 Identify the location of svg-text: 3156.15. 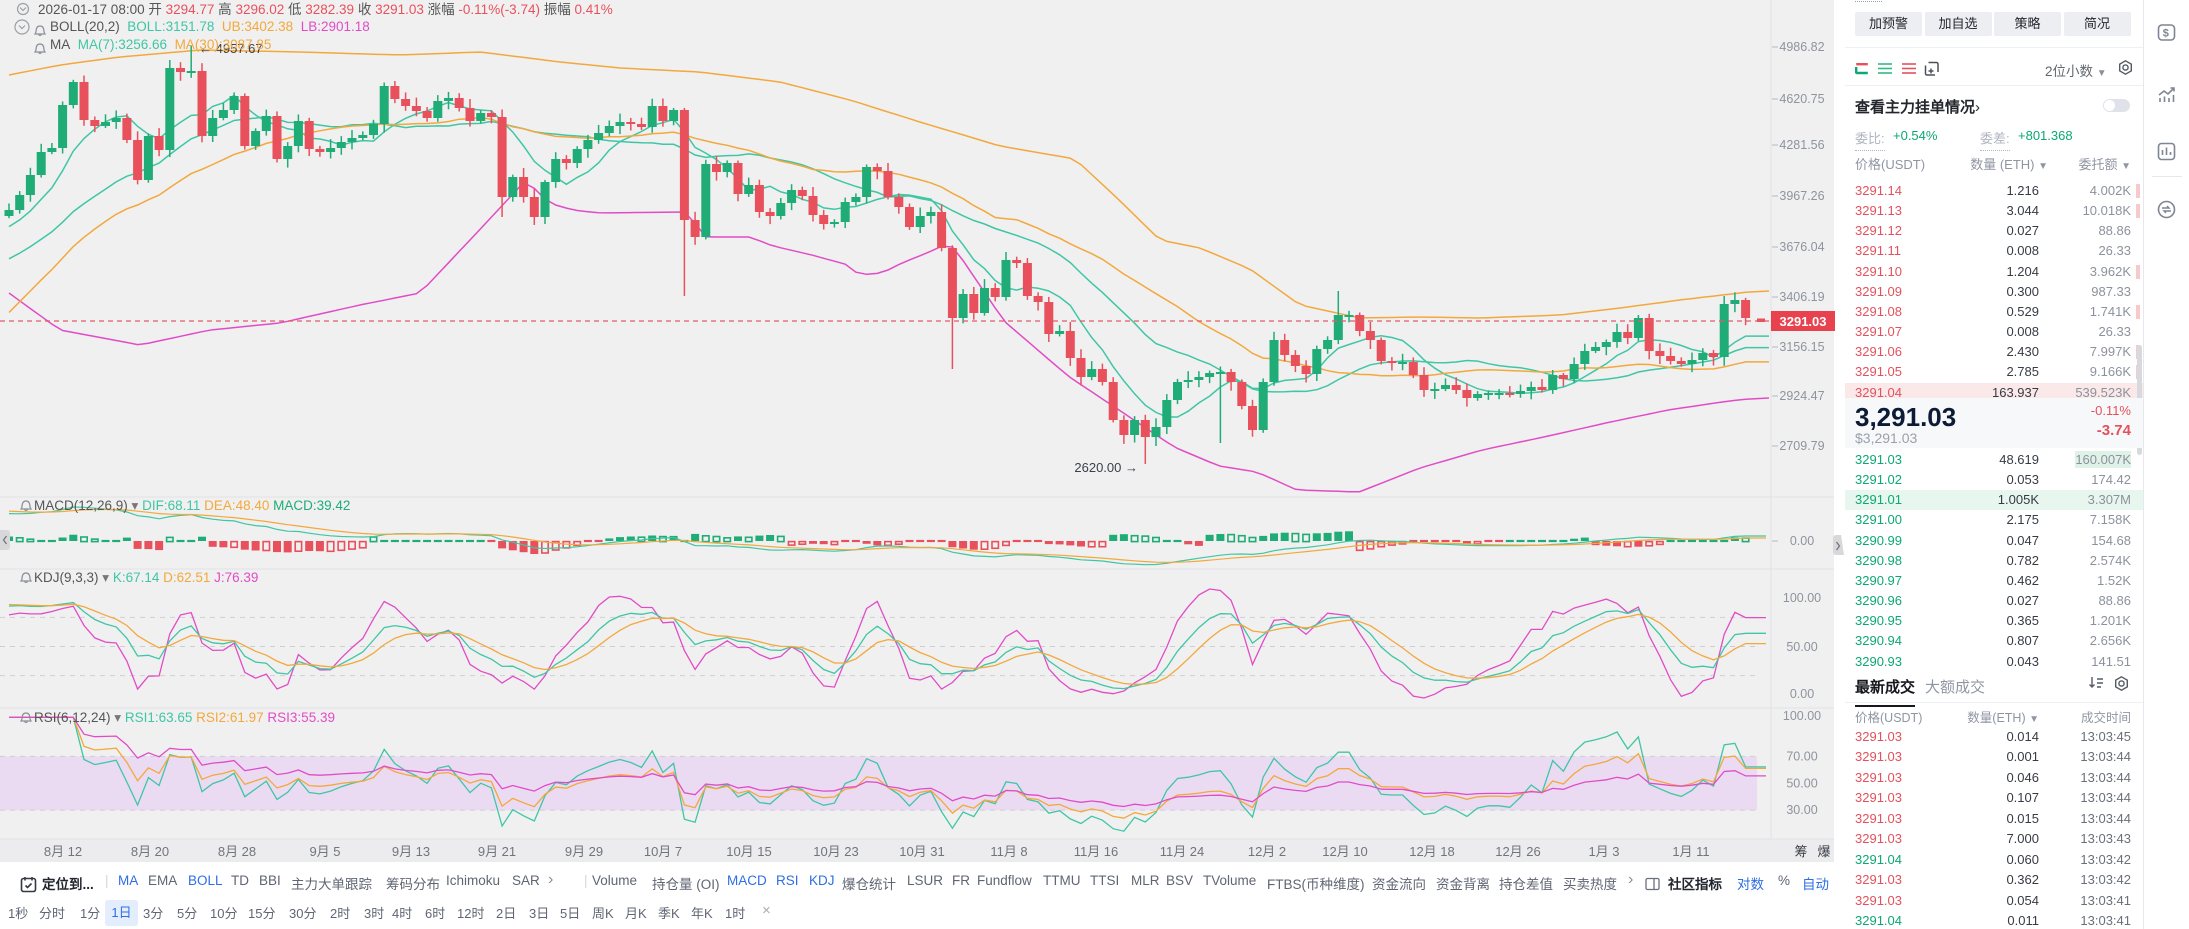
(1801, 347).